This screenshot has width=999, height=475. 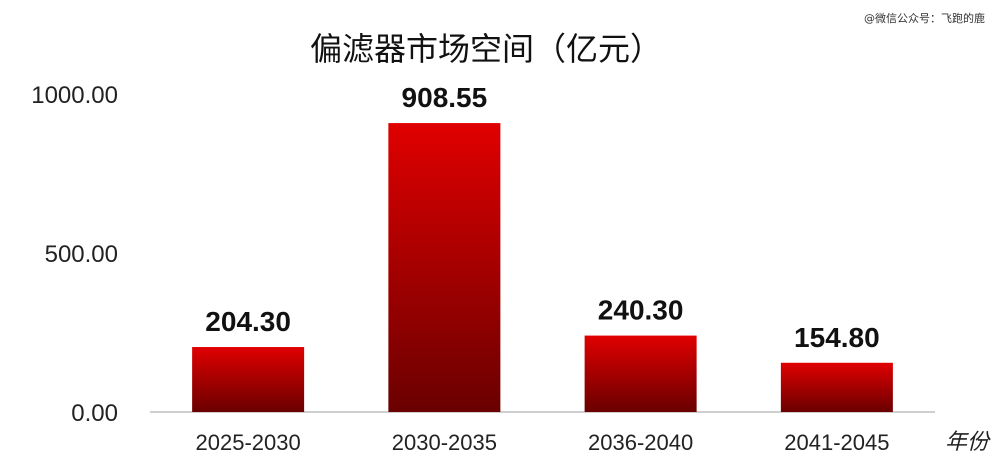 I want to click on y-tick-label: 1000.00, so click(x=74, y=95).